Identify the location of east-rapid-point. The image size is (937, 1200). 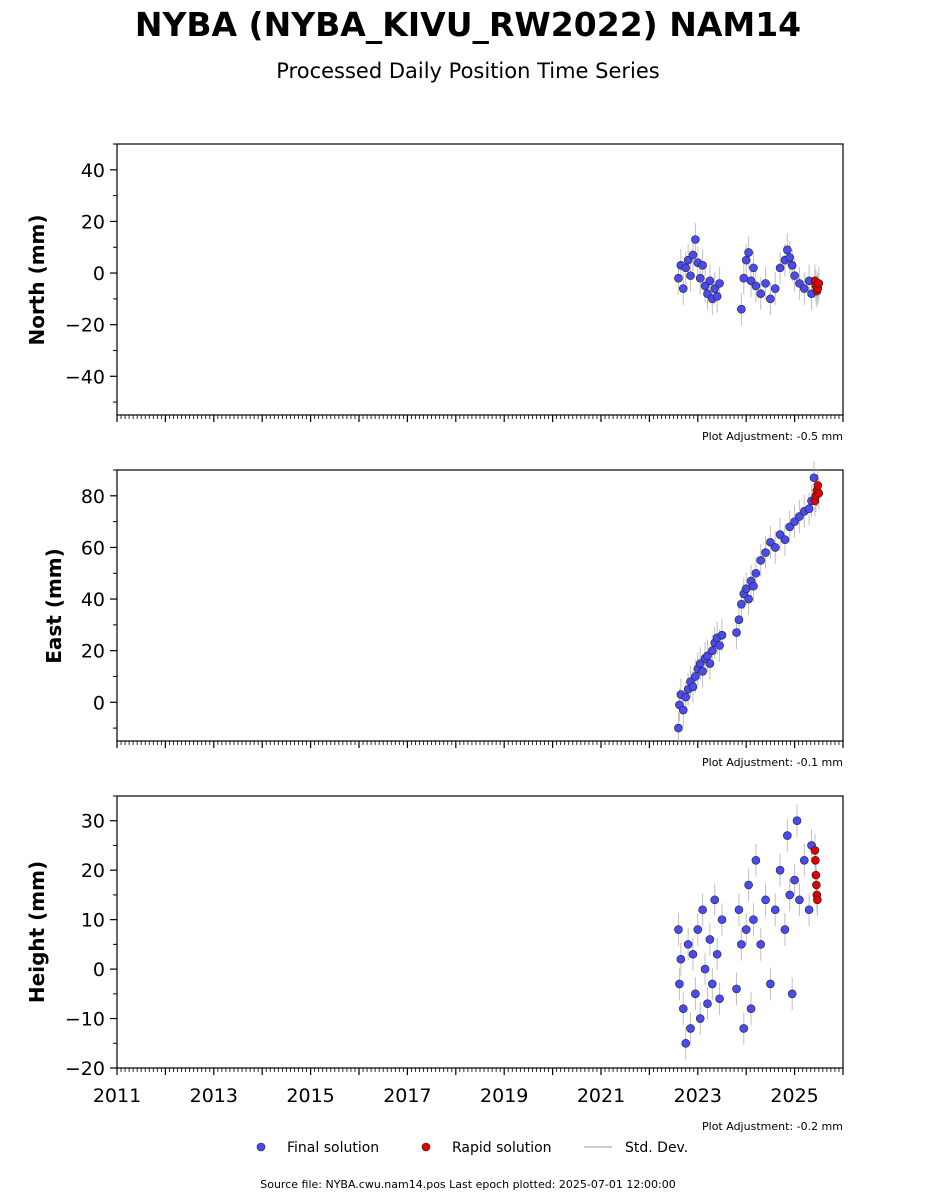
(819, 493).